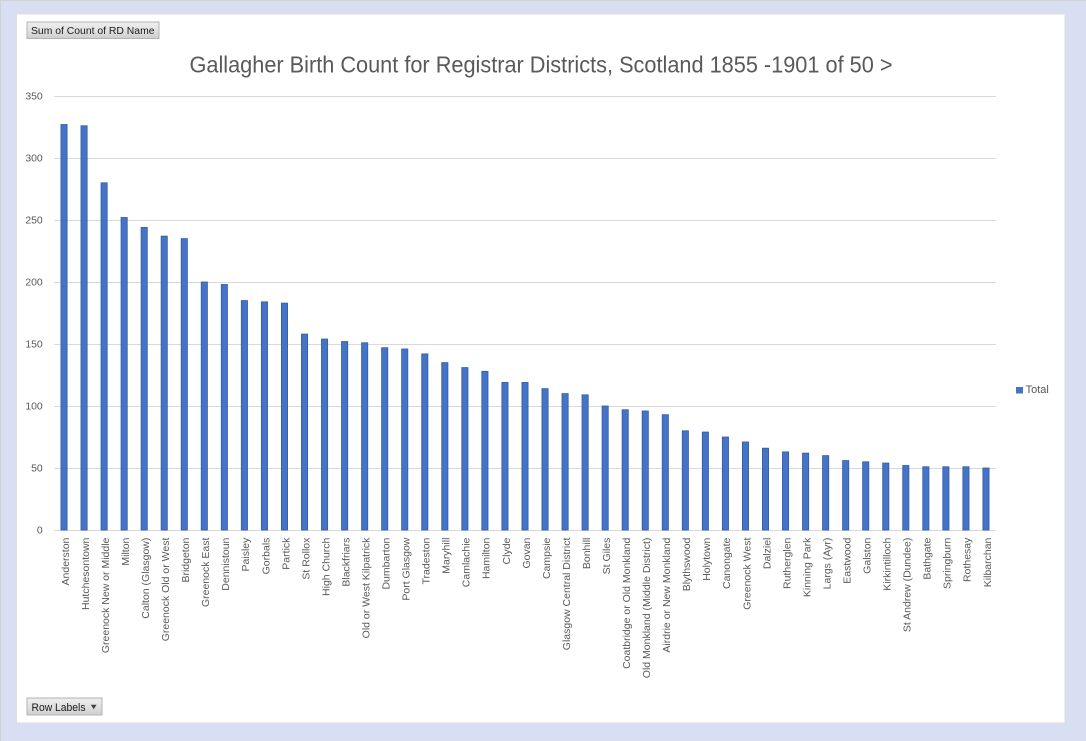 The height and width of the screenshot is (741, 1086). I want to click on svg-text: Dennistoun, so click(226, 563).